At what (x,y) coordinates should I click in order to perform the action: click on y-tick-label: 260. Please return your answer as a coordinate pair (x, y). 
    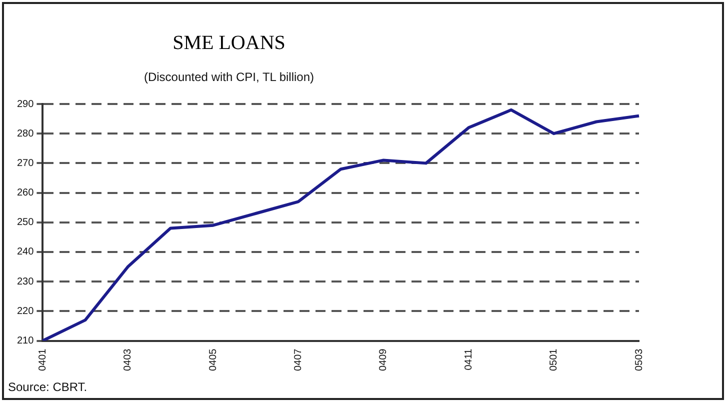
    Looking at the image, I should click on (25, 193).